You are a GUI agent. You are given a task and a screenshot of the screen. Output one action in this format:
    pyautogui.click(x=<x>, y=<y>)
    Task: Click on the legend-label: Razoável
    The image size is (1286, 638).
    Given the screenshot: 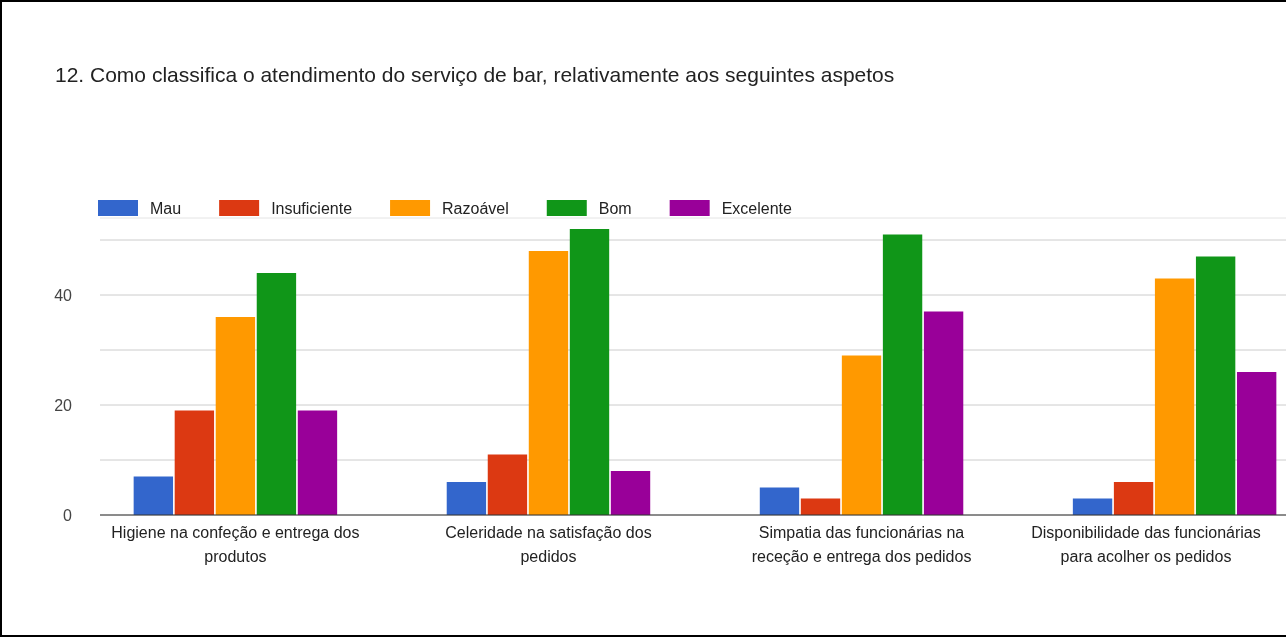 What is the action you would take?
    pyautogui.click(x=475, y=208)
    